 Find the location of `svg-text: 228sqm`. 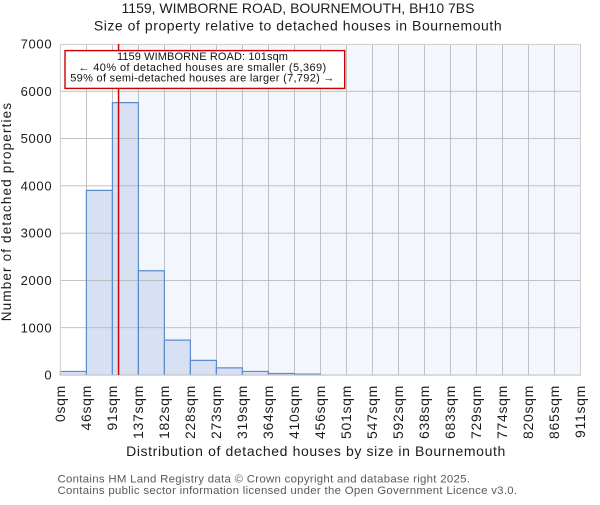

svg-text: 228sqm is located at coordinates (190, 412).